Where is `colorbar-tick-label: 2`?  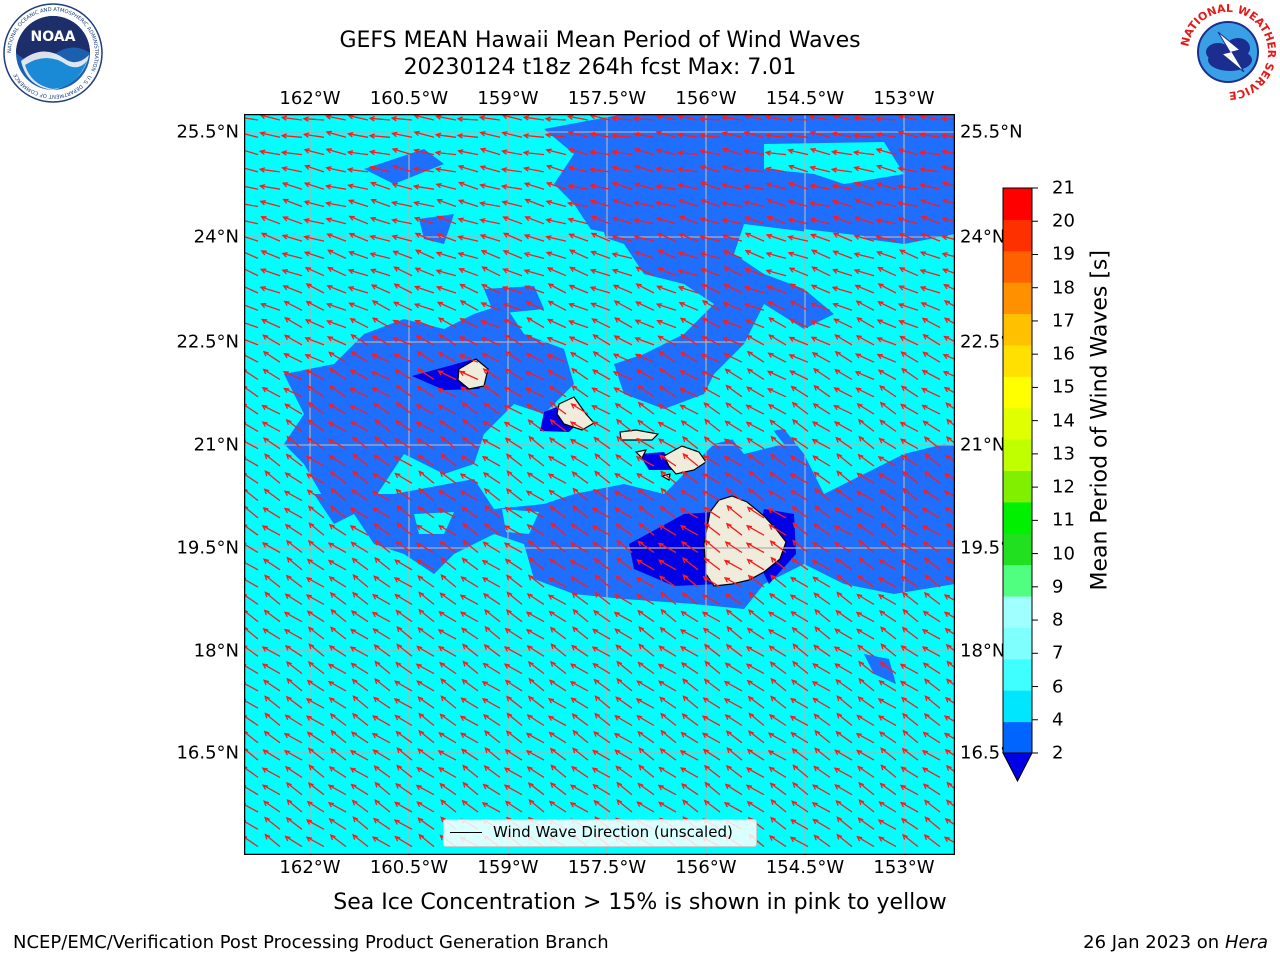 colorbar-tick-label: 2 is located at coordinates (1058, 753).